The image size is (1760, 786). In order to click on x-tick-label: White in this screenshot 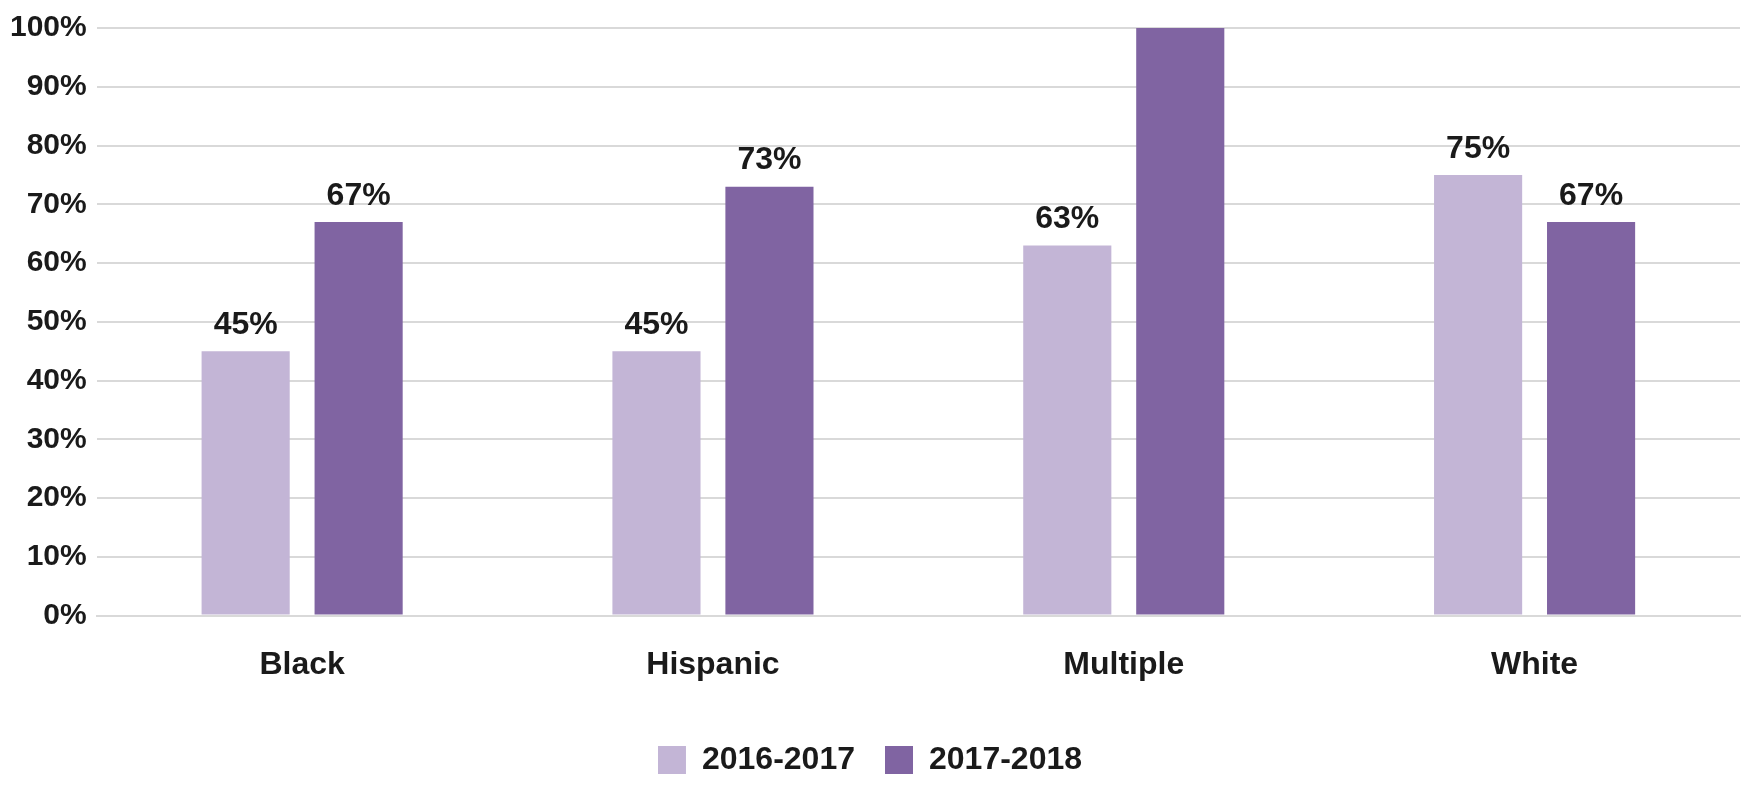, I will do `click(1535, 662)`.